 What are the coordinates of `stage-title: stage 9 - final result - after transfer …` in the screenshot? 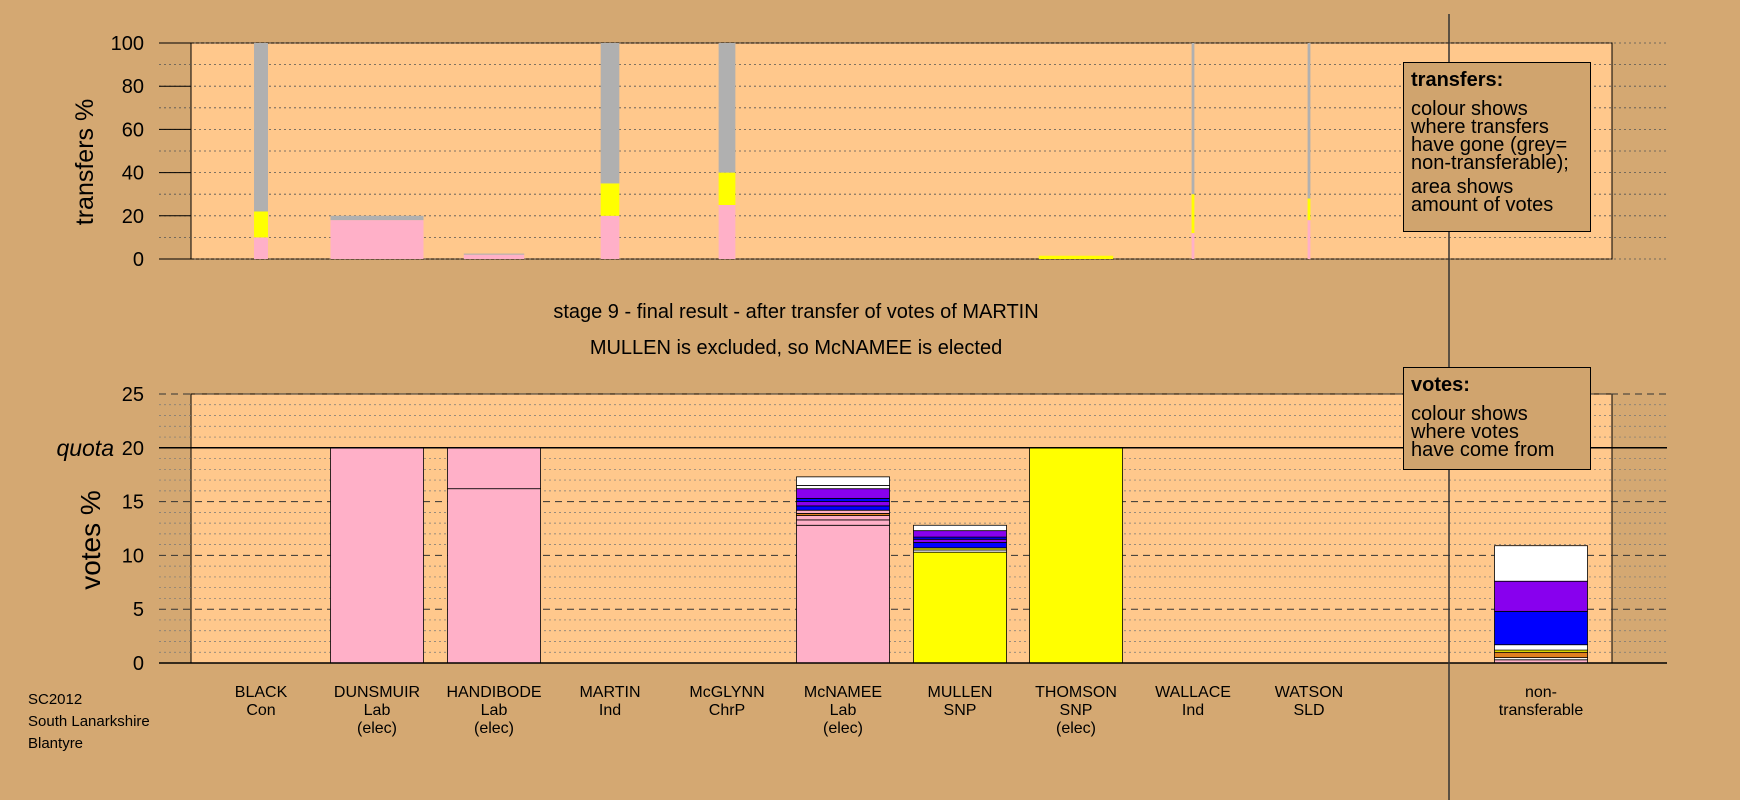 It's located at (795, 312).